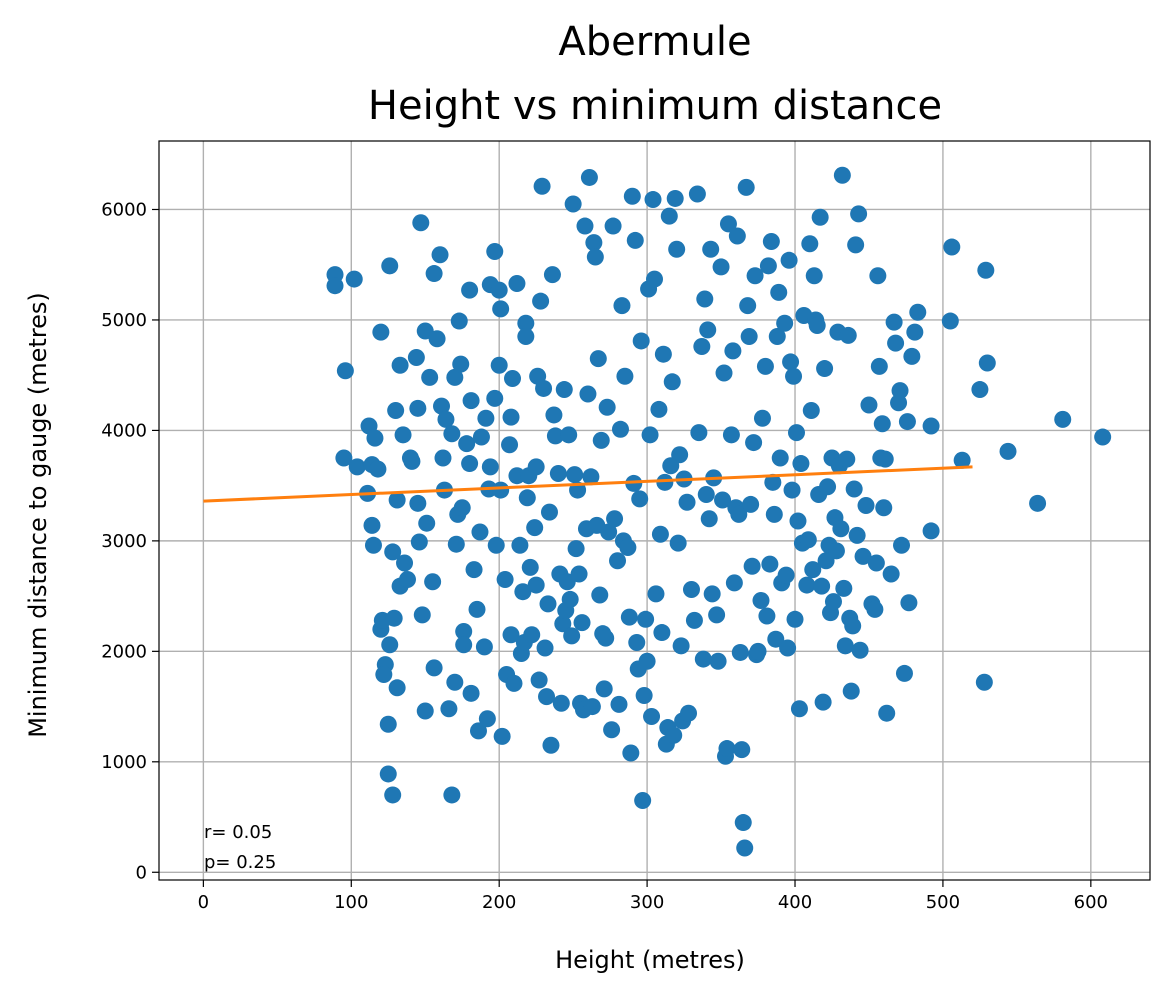 Image resolution: width=1171 pixels, height=996 pixels. Describe the element at coordinates (943, 902) in the screenshot. I see `x-tick-label: 500` at that location.